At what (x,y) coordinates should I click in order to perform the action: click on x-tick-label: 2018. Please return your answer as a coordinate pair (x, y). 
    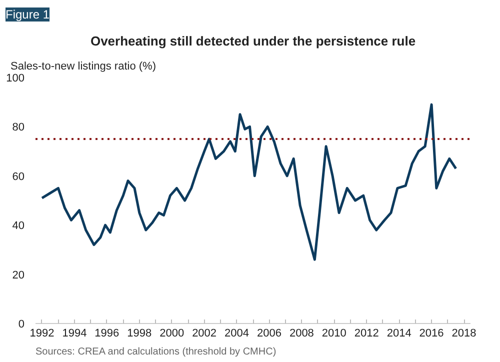
    Looking at the image, I should click on (464, 334).